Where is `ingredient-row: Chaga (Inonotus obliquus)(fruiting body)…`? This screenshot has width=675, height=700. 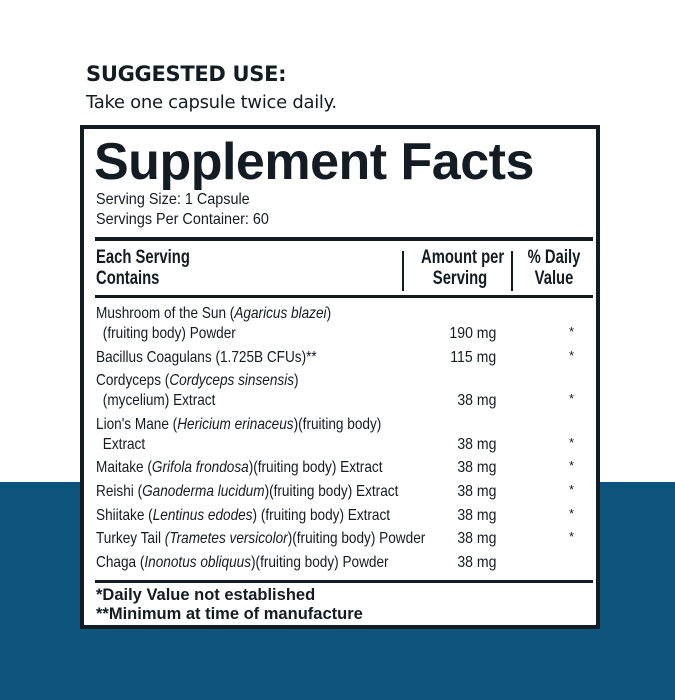 ingredient-row: Chaga (Inonotus obliquus)(fruiting body)… is located at coordinates (341, 563).